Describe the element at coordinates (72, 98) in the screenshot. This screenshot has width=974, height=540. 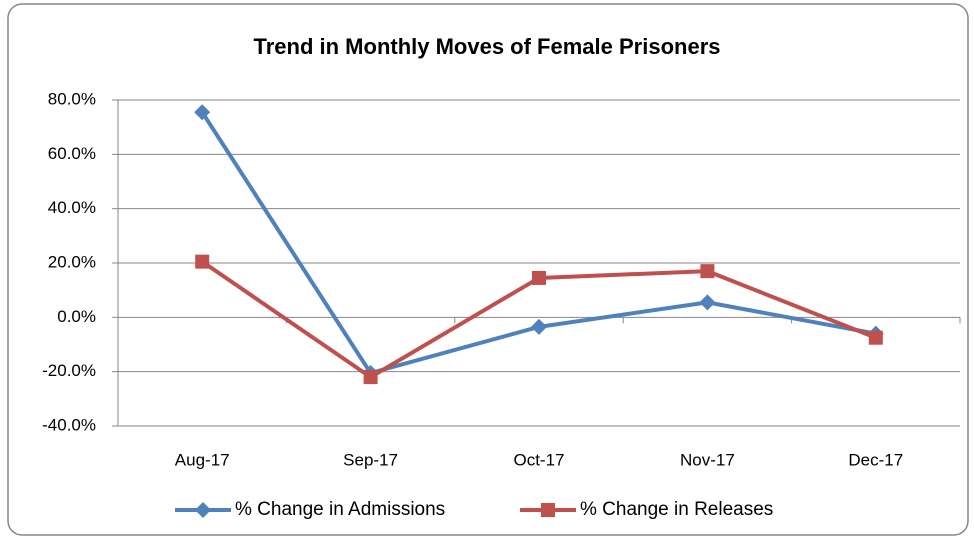
I see `y-tick-label: 80.0%` at that location.